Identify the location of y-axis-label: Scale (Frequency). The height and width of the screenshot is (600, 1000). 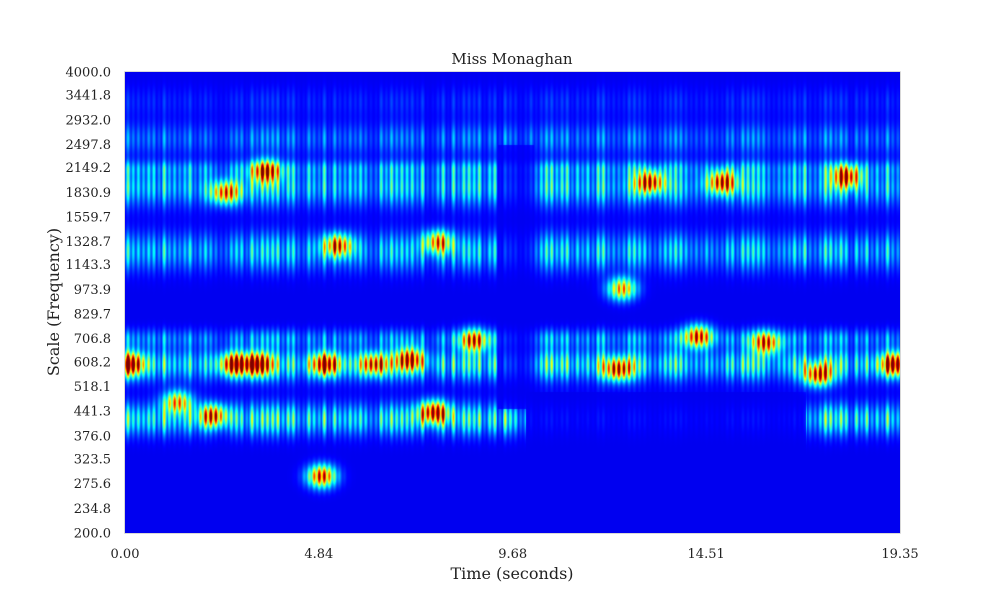
(53, 302).